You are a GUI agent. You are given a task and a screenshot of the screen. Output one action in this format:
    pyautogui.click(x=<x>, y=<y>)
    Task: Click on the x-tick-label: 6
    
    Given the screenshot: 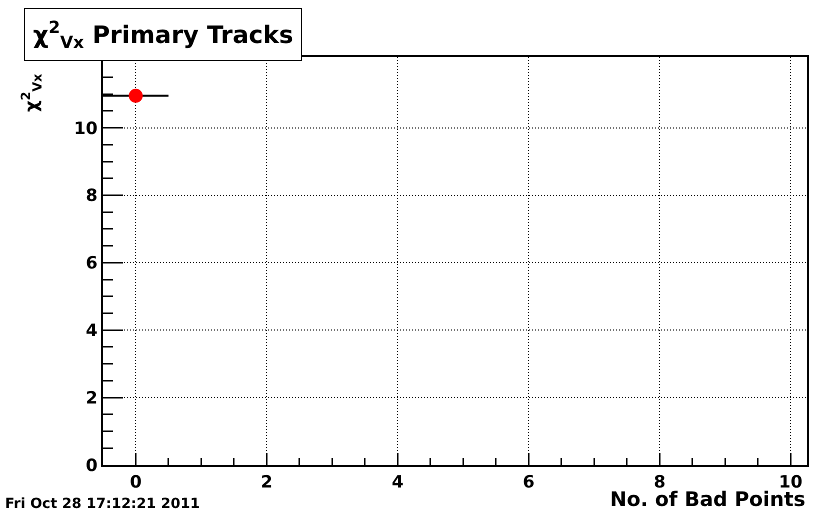 What is the action you would take?
    pyautogui.click(x=528, y=482)
    